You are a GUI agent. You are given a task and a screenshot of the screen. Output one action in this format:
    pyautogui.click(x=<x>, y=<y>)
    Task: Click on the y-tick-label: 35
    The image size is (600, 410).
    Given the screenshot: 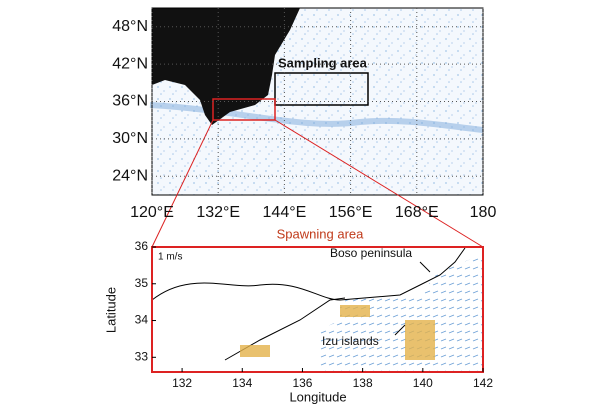 What is the action you would take?
    pyautogui.click(x=142, y=283)
    